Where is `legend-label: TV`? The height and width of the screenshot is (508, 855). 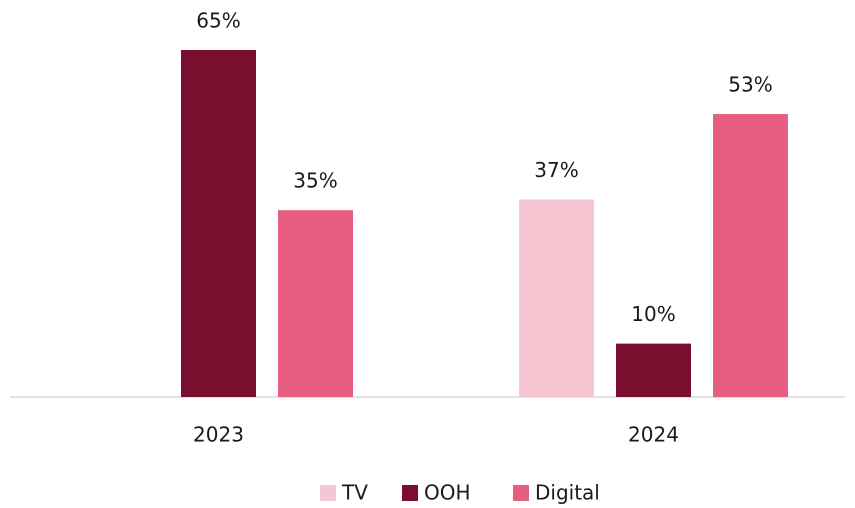 legend-label: TV is located at coordinates (354, 493).